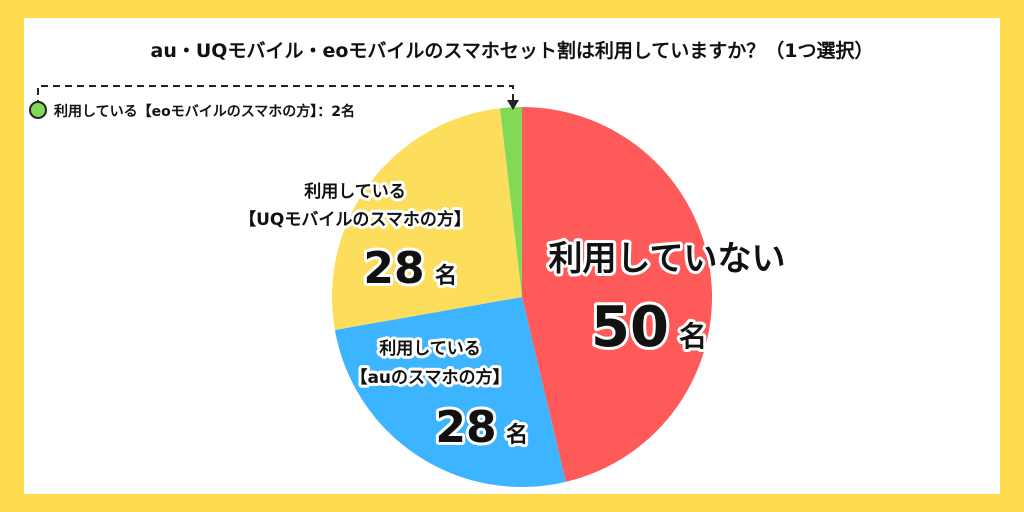 This screenshot has height=512, width=1024. Describe the element at coordinates (517, 435) in the screenshot. I see `au-unit: 名` at that location.